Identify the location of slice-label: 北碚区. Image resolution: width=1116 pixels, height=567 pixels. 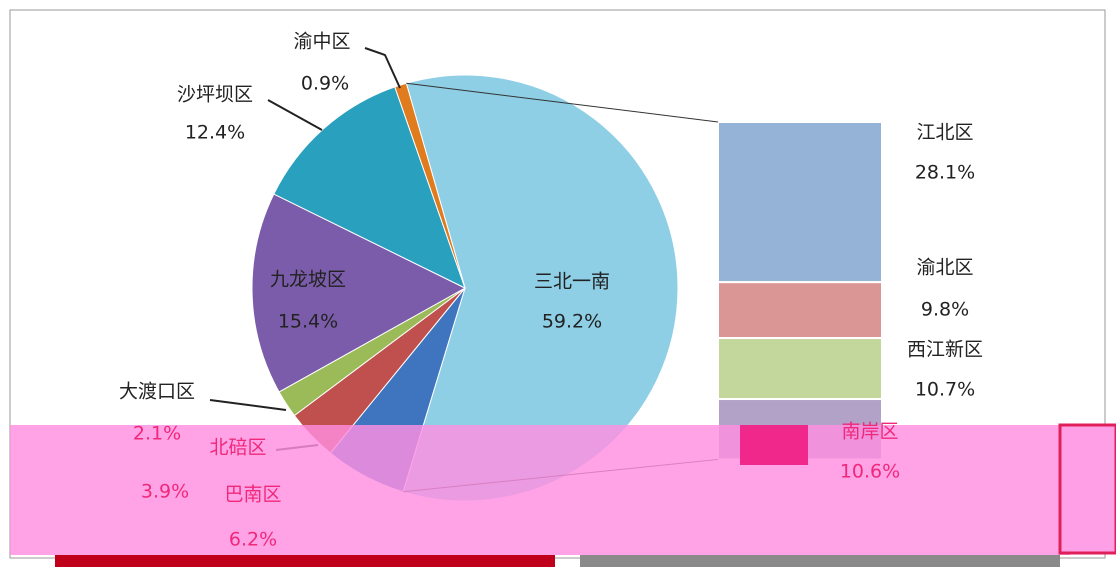
(237, 448).